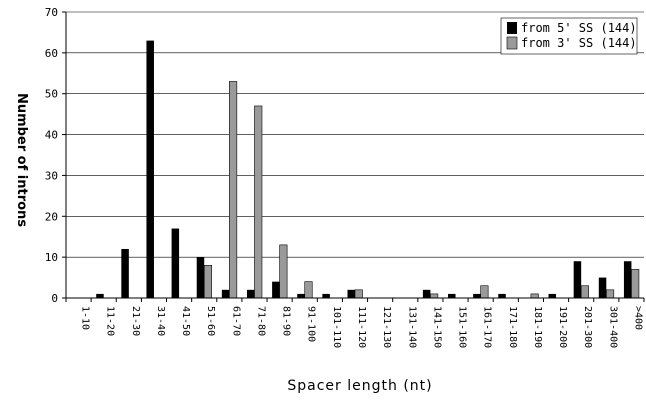 This screenshot has height=405, width=646. I want to click on x-tick-label: 31-40, so click(160, 321).